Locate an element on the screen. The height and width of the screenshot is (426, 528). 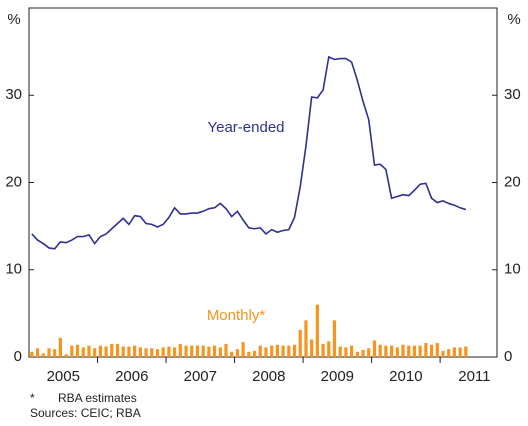
y-tick-label: 20 is located at coordinates (13, 181).